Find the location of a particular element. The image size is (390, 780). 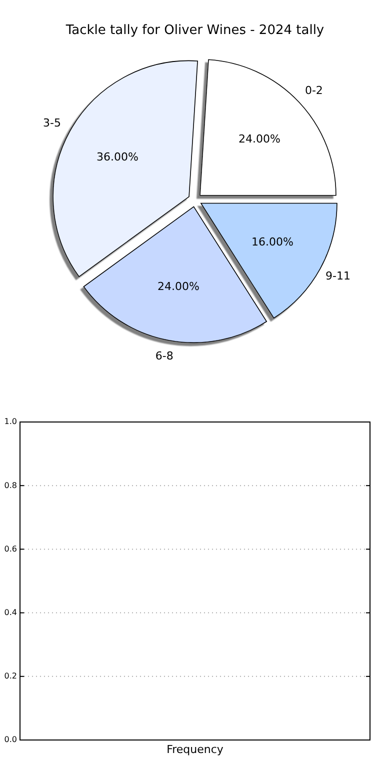

y-tick-label: 1.0 is located at coordinates (10, 421).